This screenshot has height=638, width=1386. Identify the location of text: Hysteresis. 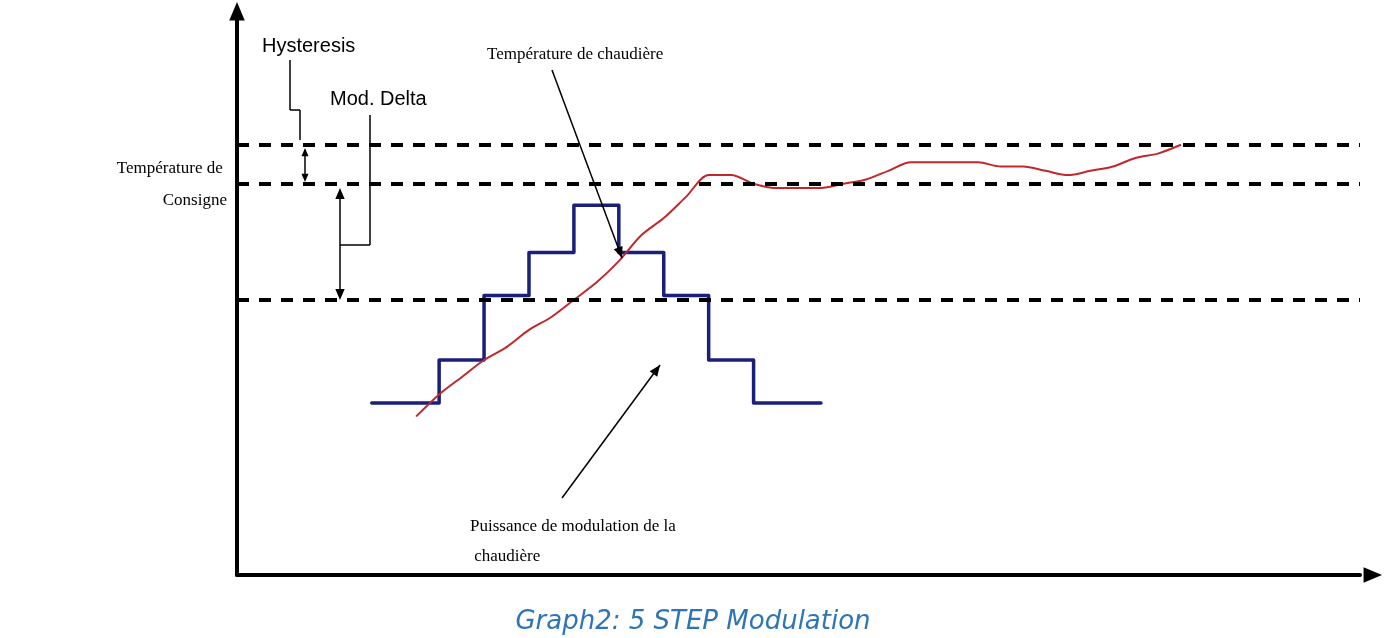
(309, 45).